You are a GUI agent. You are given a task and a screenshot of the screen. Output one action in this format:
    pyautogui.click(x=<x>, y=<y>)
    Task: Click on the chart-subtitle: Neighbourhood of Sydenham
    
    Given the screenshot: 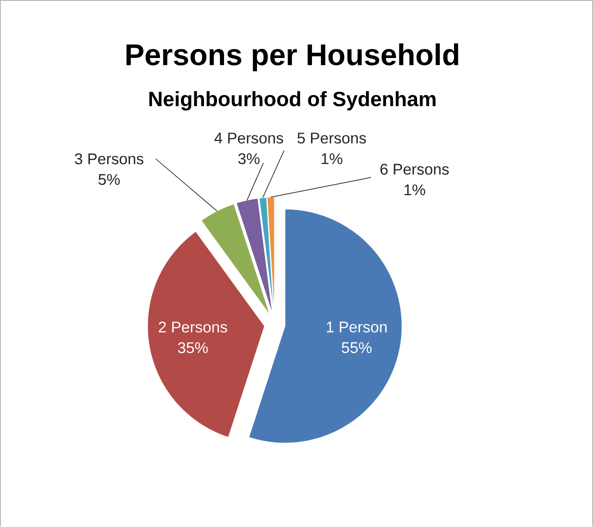 What is the action you would take?
    pyautogui.click(x=292, y=101)
    